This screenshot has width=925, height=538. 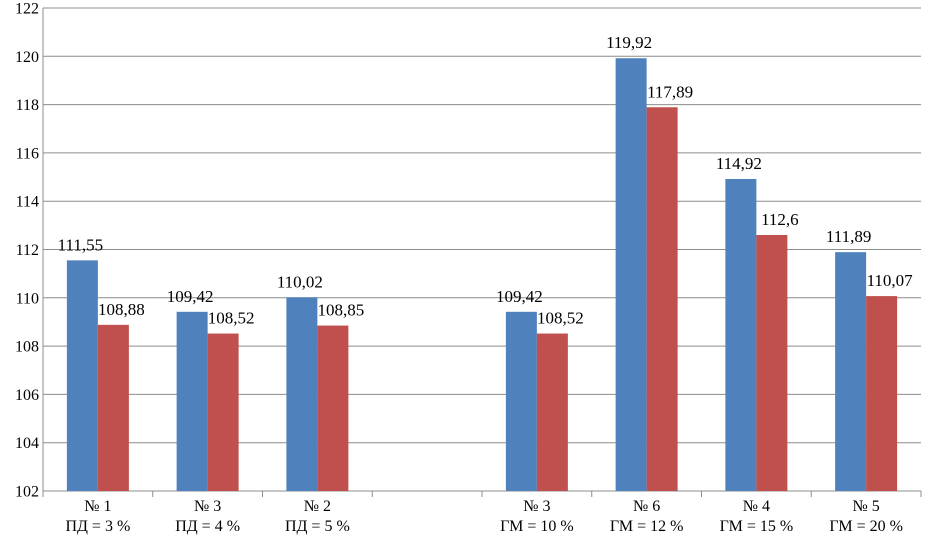 What do you see at coordinates (27, 443) in the screenshot?
I see `y-tick-label: 104` at bounding box center [27, 443].